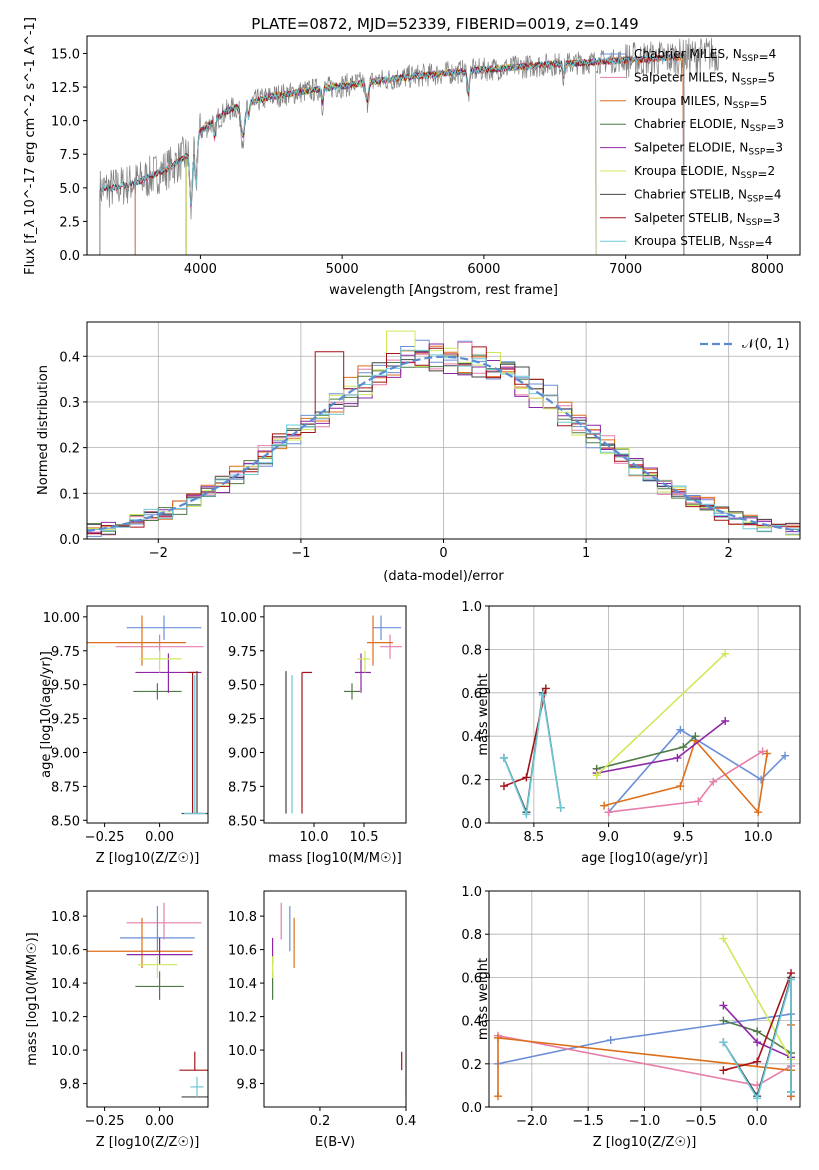 Image resolution: width=819 pixels, height=1170 pixels. What do you see at coordinates (750, 59) in the screenshot?
I see `legend-nssp-sub: SSP` at bounding box center [750, 59].